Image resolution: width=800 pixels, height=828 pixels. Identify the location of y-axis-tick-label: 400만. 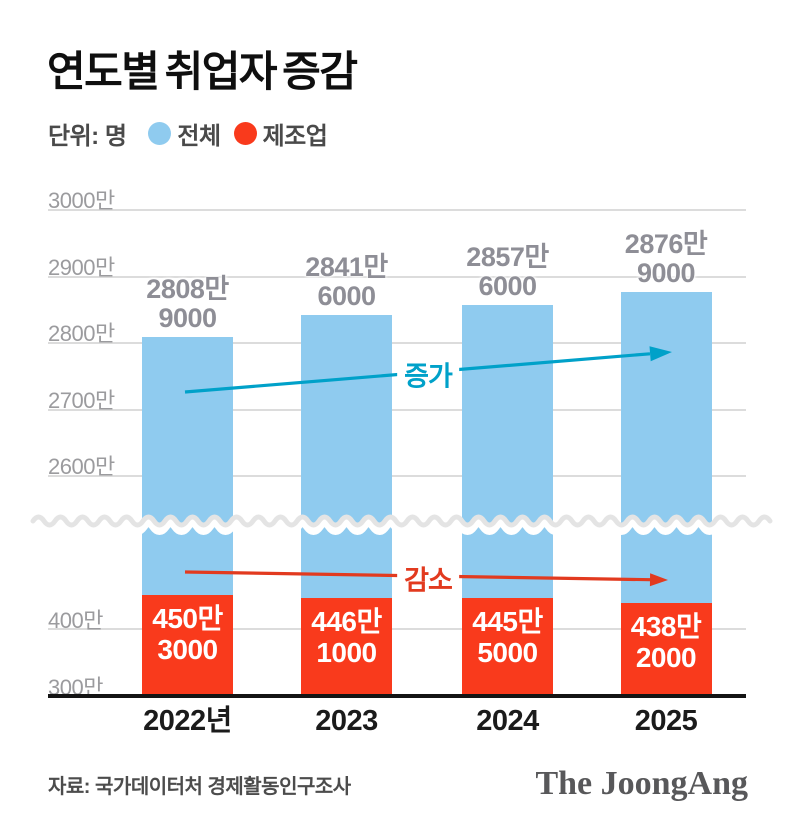
(75, 620).